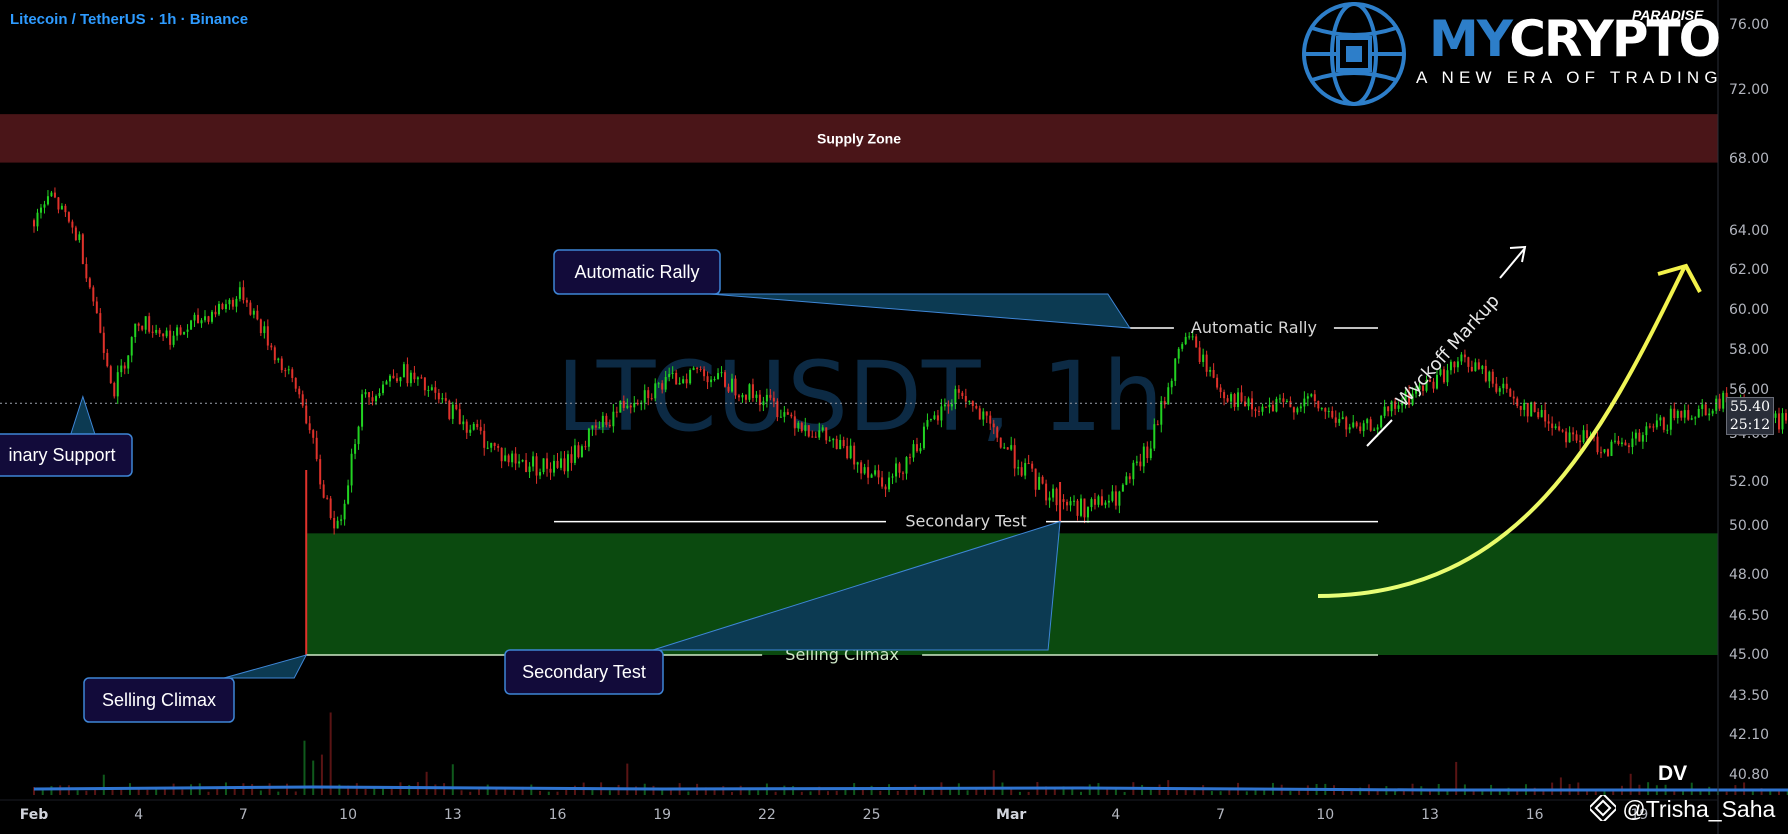 The width and height of the screenshot is (1788, 834). Describe the element at coordinates (66, 435) in the screenshot. I see `callout-preliminary-support: inary Support` at that location.